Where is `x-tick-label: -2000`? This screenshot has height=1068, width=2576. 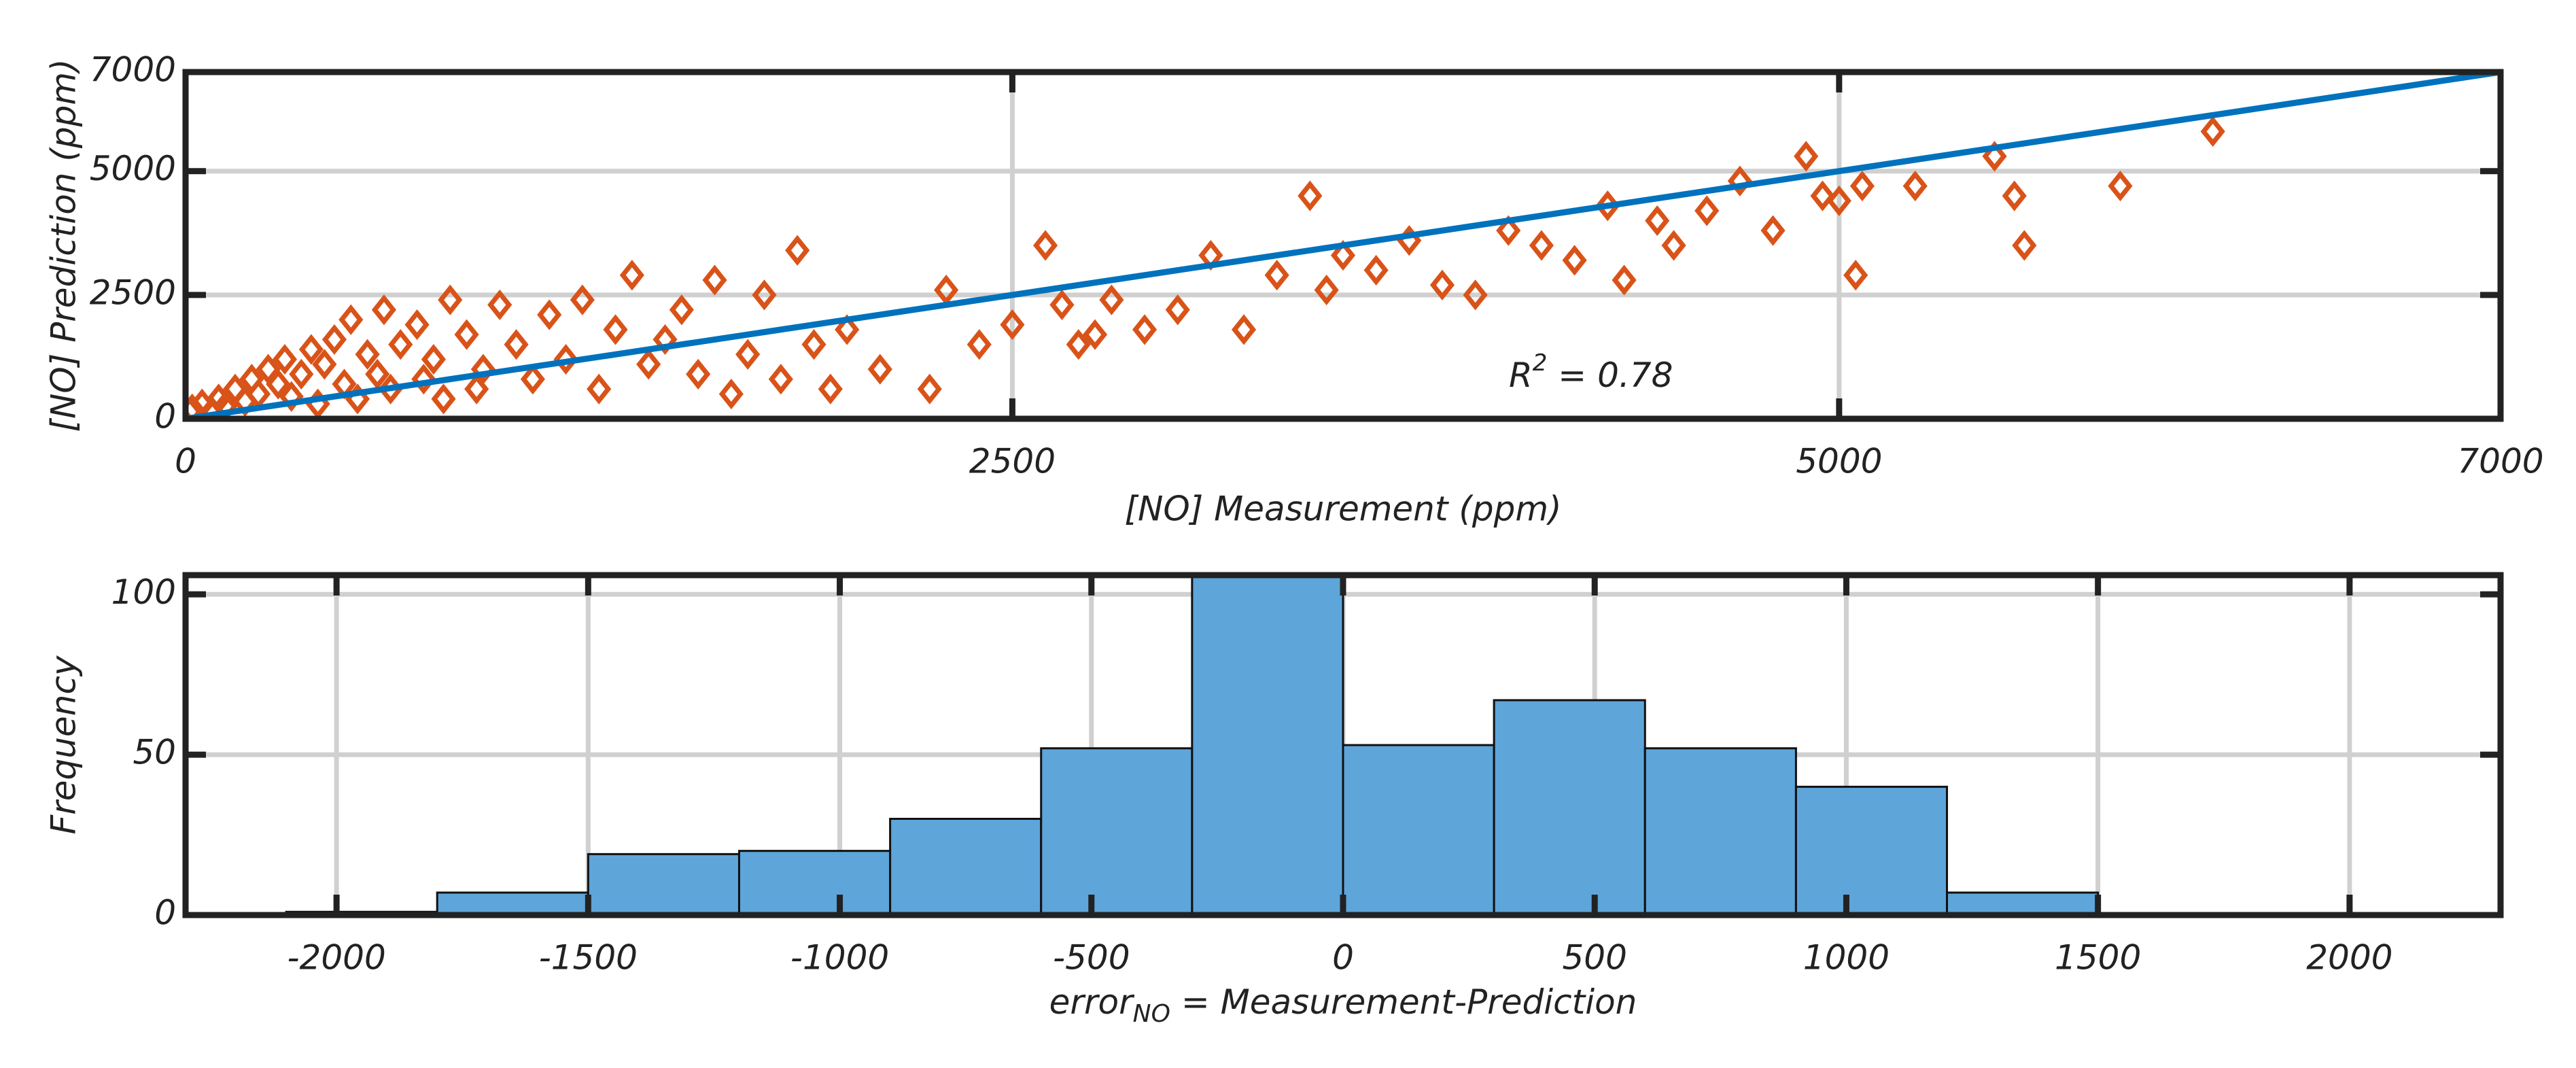 x-tick-label: -2000 is located at coordinates (336, 958).